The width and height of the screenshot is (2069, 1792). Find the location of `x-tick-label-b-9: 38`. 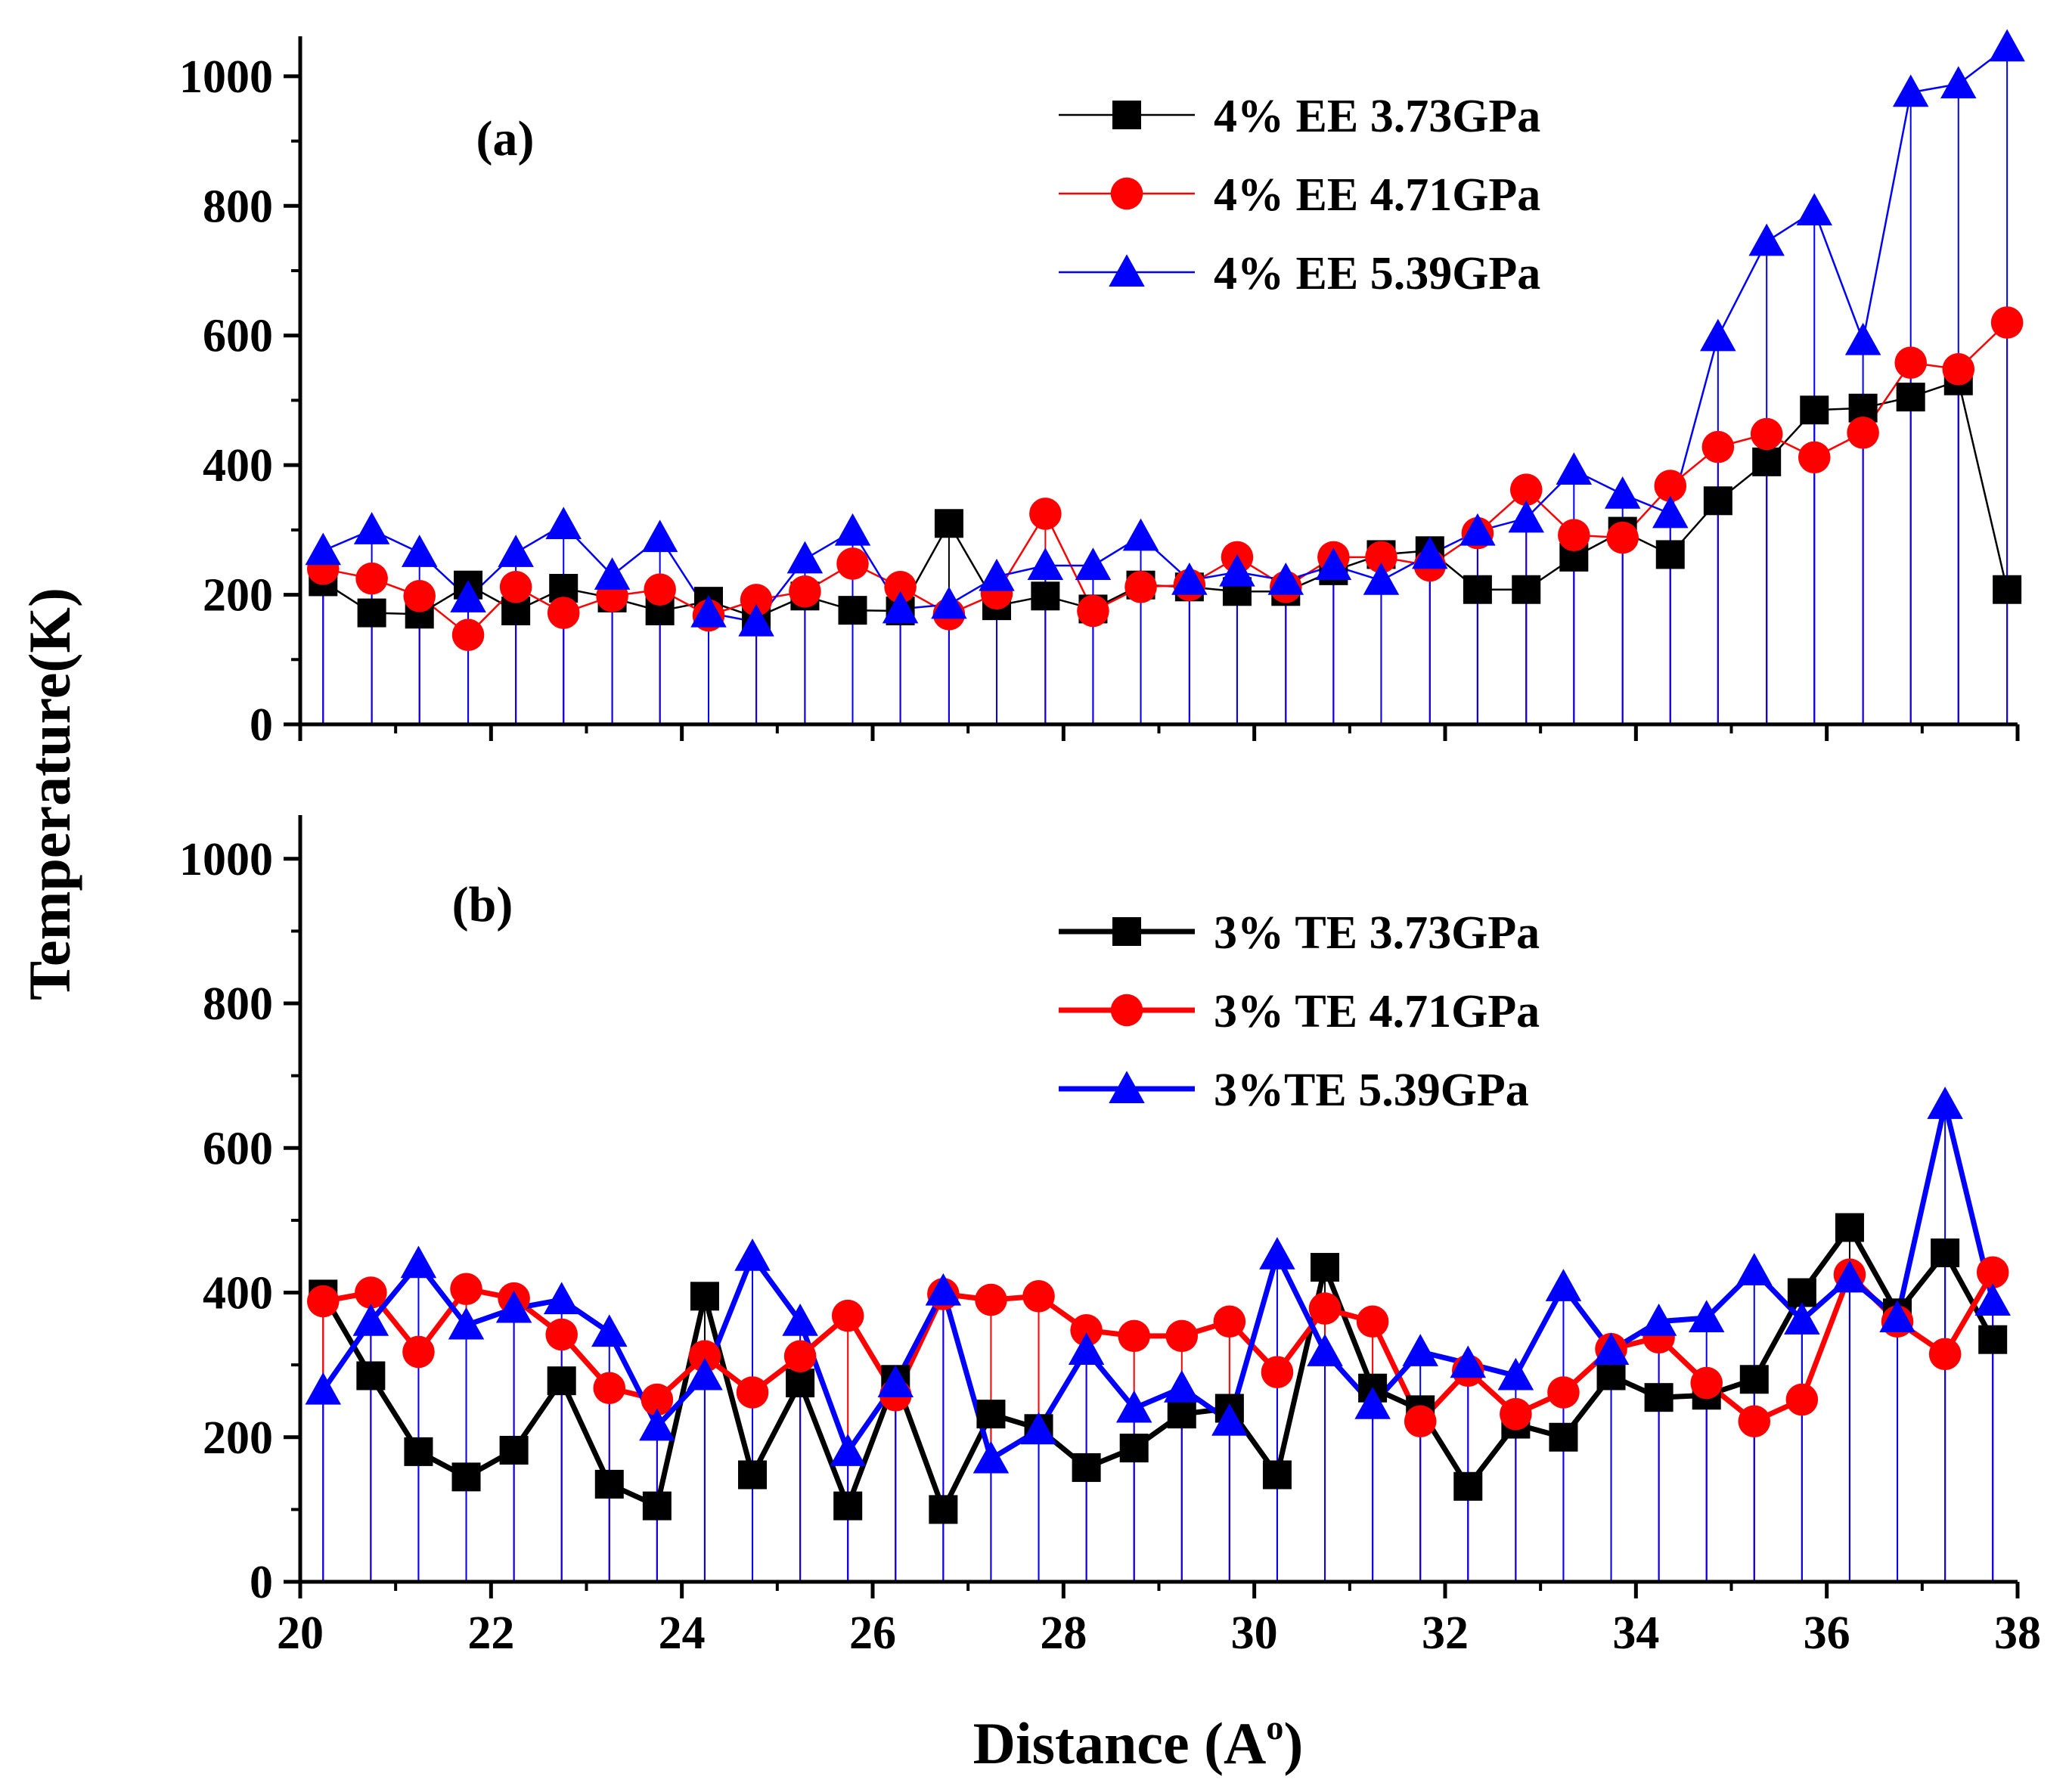

x-tick-label-b-9: 38 is located at coordinates (2017, 1633).